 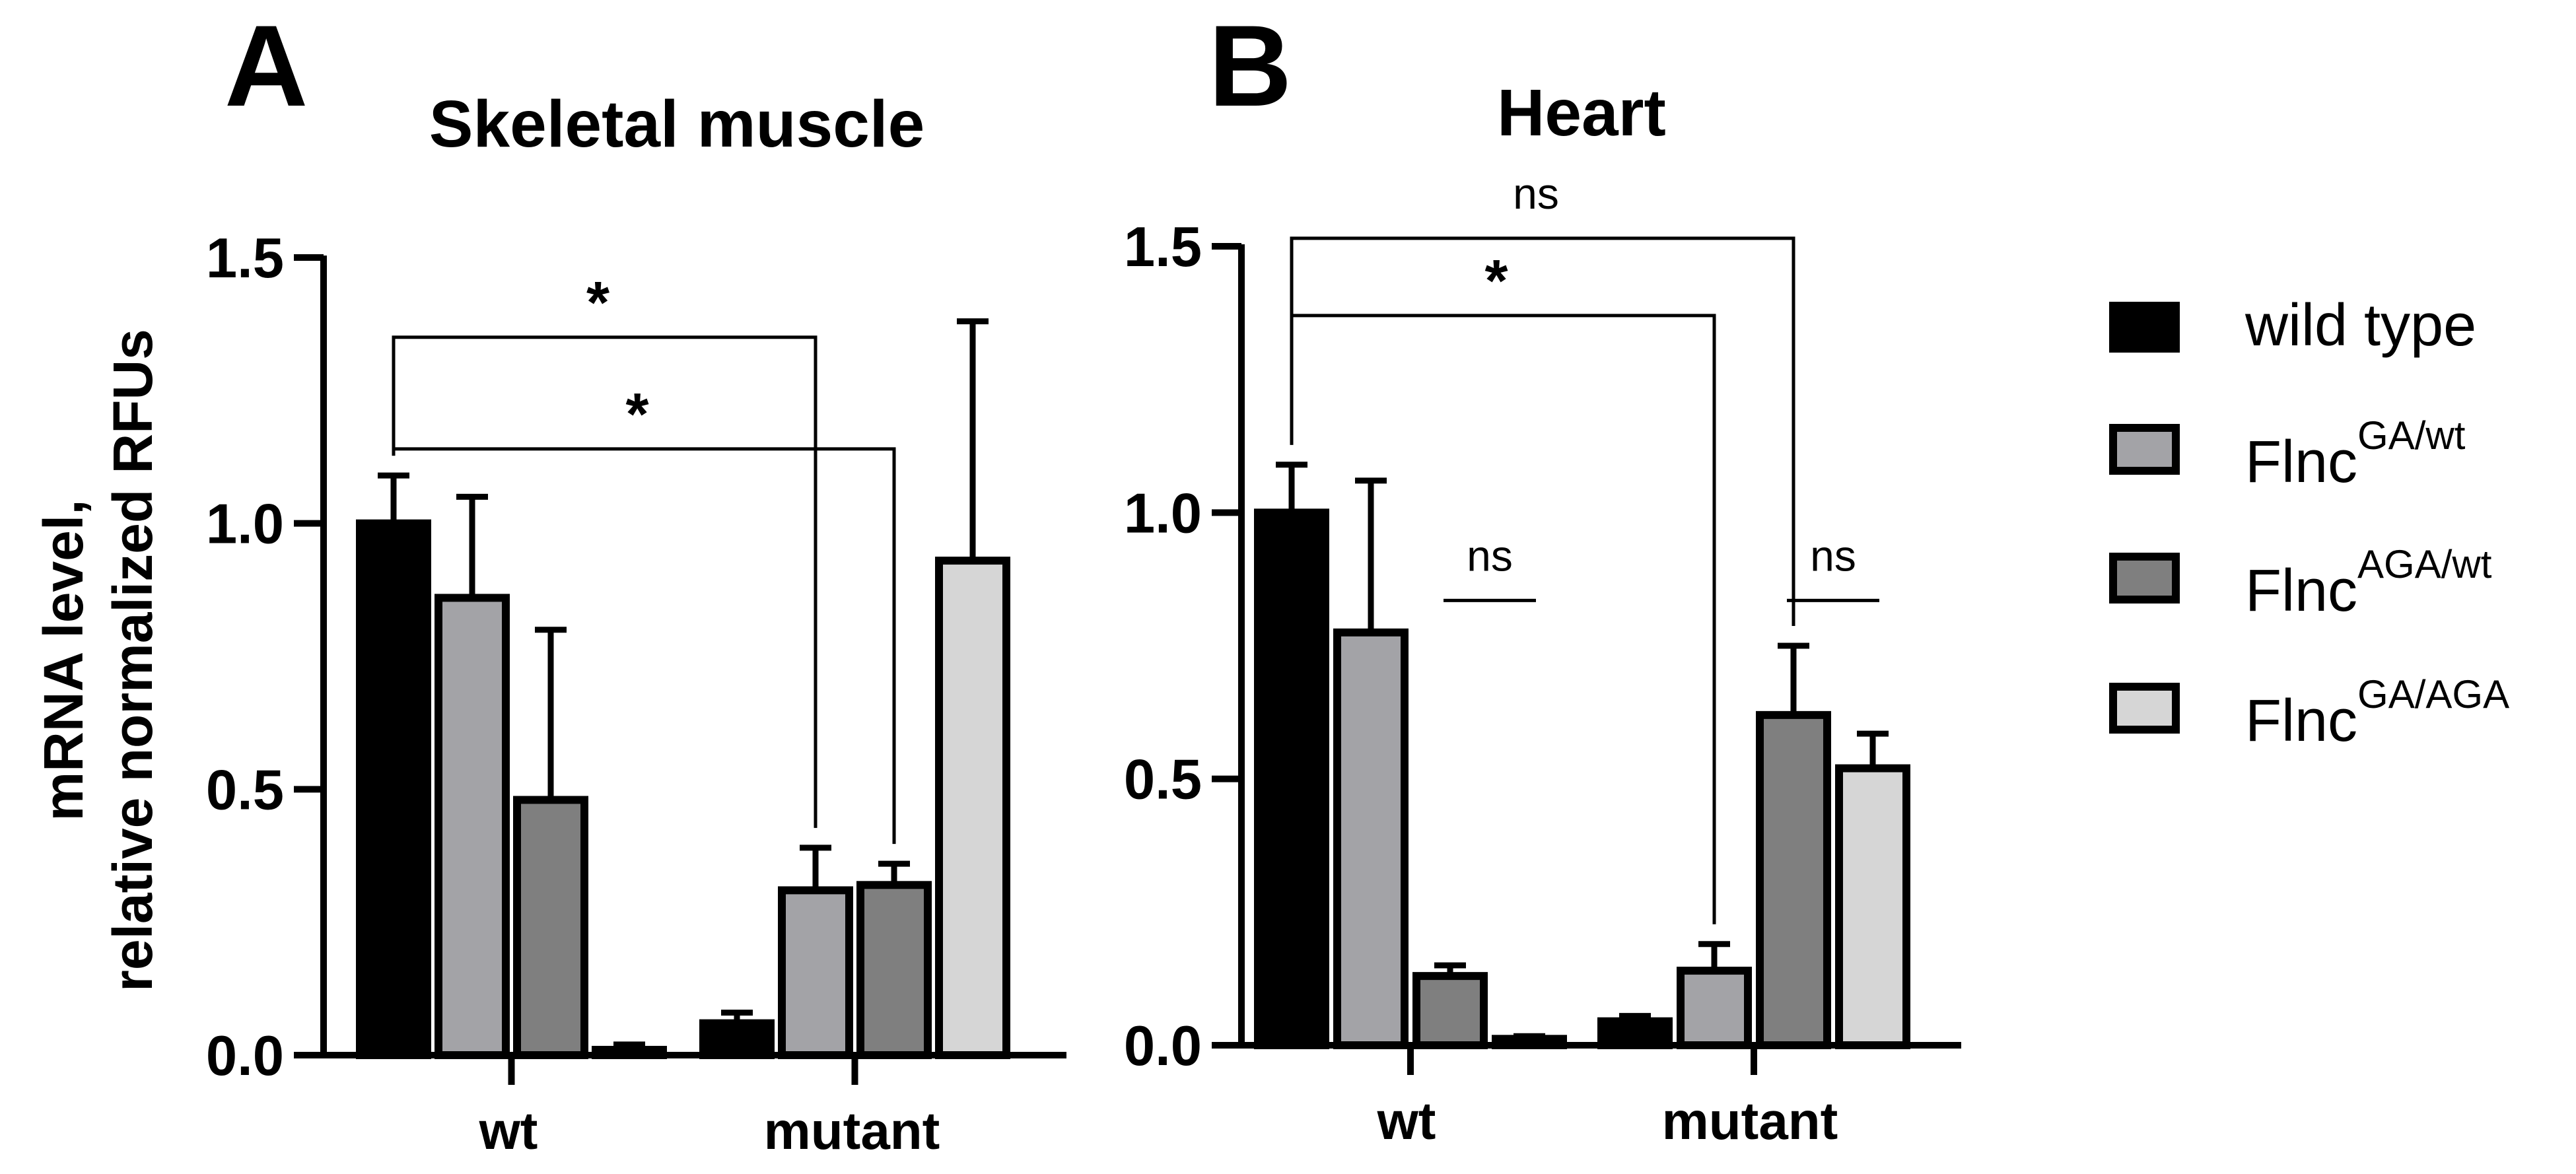 What do you see at coordinates (676, 124) in the screenshot?
I see `chart-title-skeletal-muscle: Skeletal muscle` at bounding box center [676, 124].